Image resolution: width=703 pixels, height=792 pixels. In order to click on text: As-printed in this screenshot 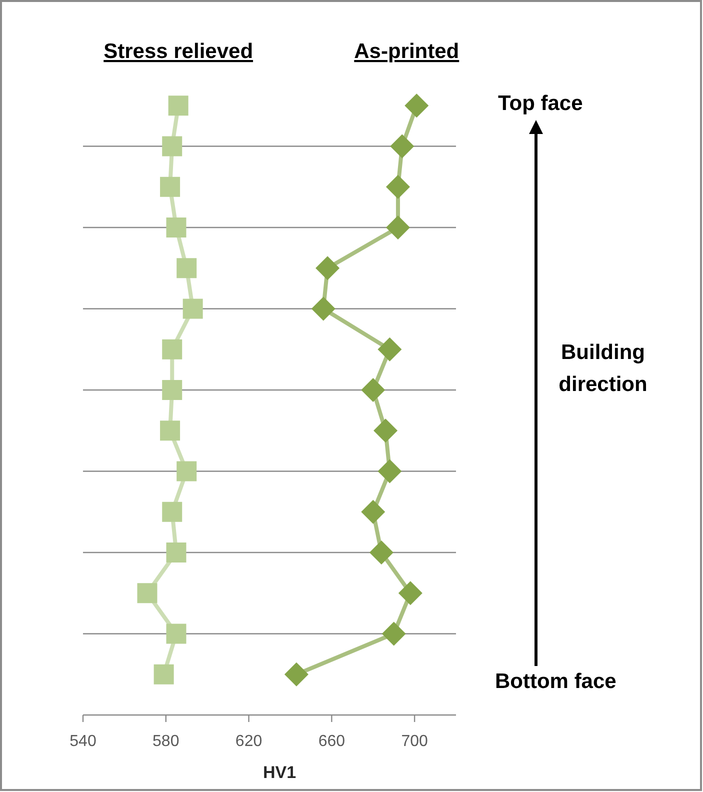, I will do `click(407, 51)`.